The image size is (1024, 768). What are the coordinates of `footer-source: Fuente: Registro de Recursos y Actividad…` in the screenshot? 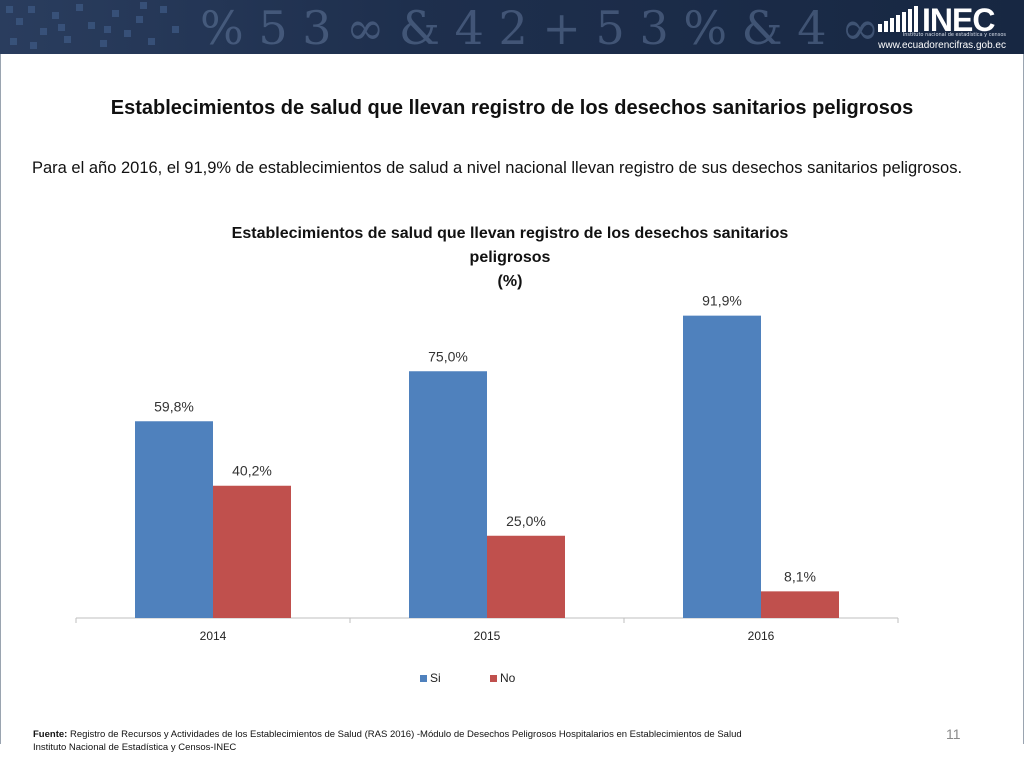 It's located at (387, 741).